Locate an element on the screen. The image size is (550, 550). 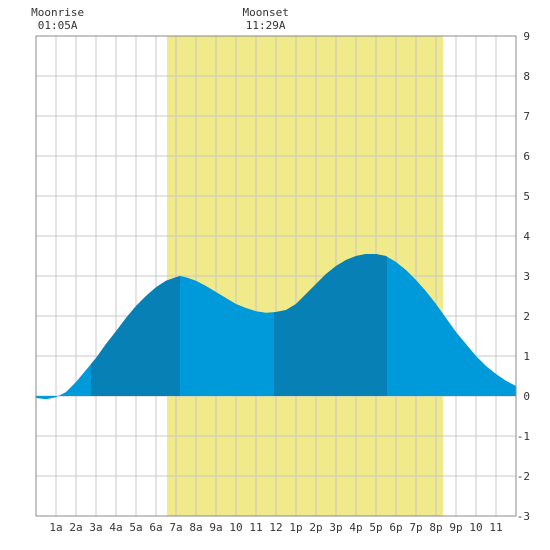
y-tick-label: 1 is located at coordinates (526, 356).